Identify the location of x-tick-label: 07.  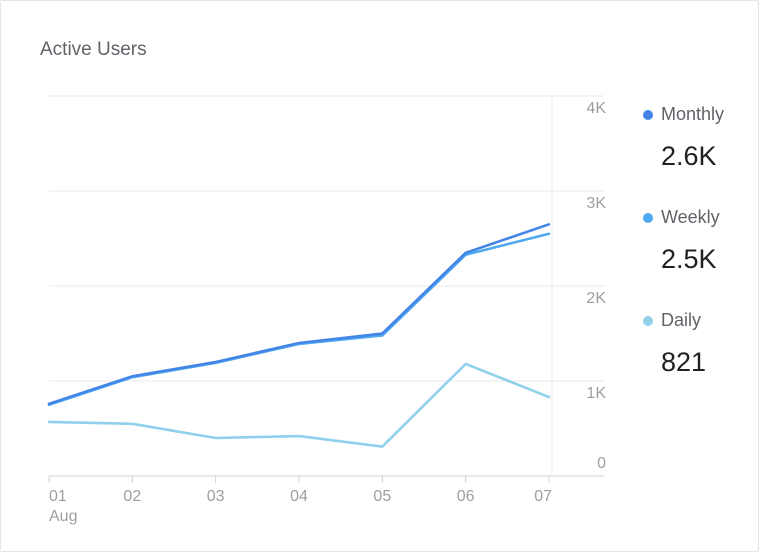
(543, 496).